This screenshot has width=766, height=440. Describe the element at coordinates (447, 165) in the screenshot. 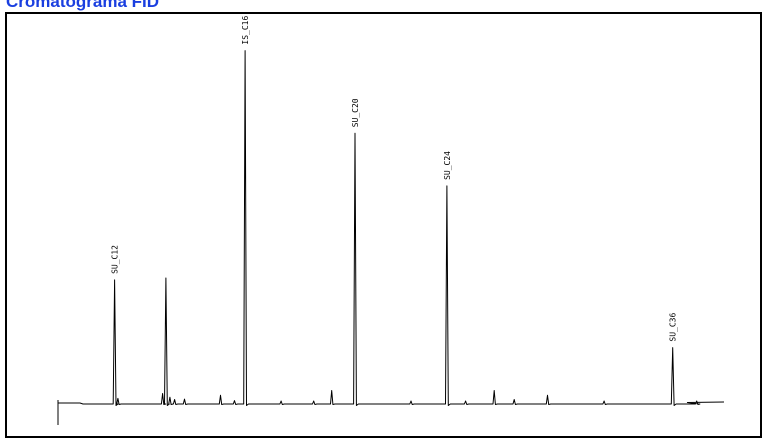

I see `peak-label-su-c24: SU_C24` at that location.